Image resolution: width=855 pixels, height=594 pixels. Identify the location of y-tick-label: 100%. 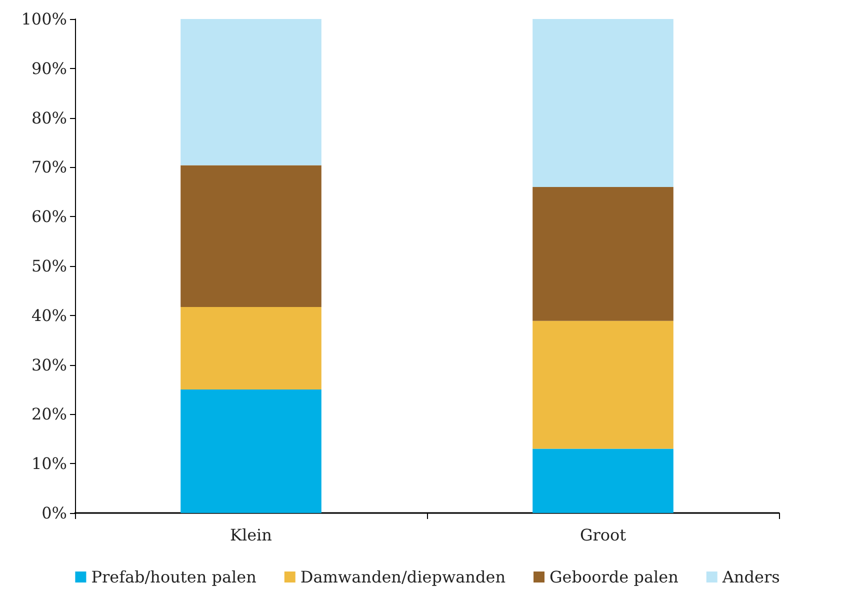
(44, 19).